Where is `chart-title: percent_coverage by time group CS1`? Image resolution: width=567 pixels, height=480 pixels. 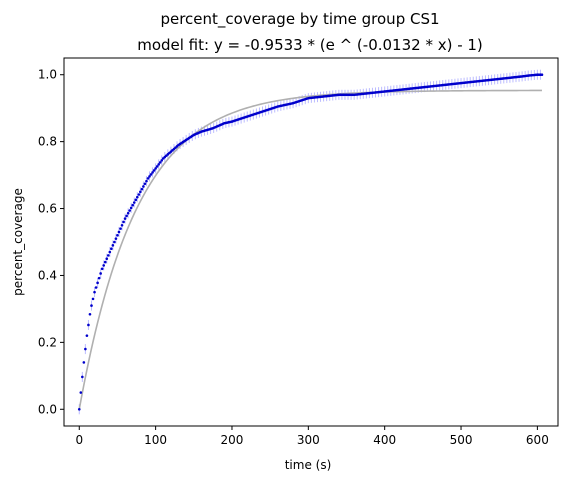
chart-title: percent_coverage by time group CS1 is located at coordinates (299, 19).